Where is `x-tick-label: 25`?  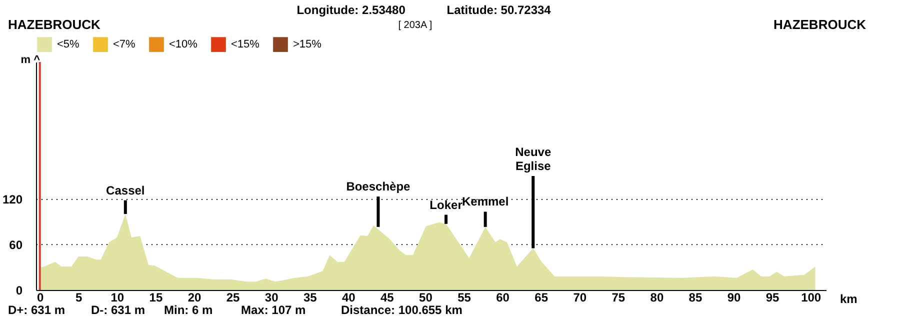
x-tick-label: 25 is located at coordinates (233, 297).